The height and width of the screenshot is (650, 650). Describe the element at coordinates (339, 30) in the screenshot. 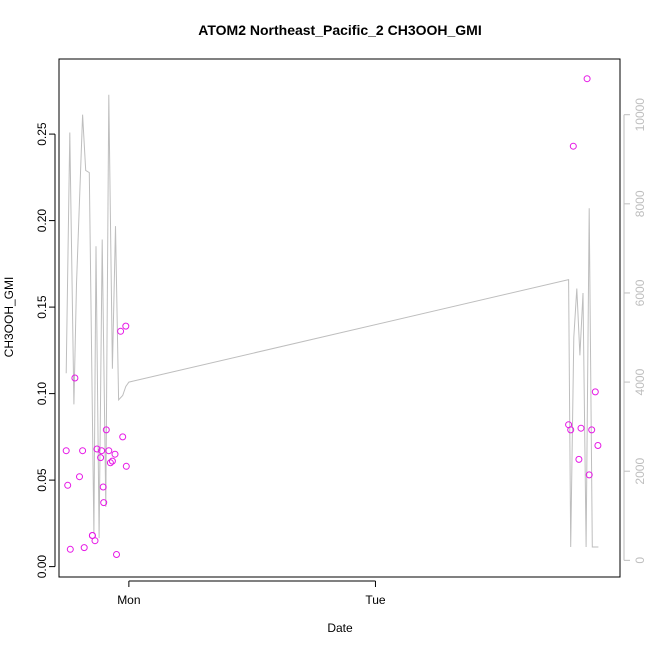

I see `chart-title: ATOM2 Northeast_Pacific_2 CH3OOH_GMI` at that location.